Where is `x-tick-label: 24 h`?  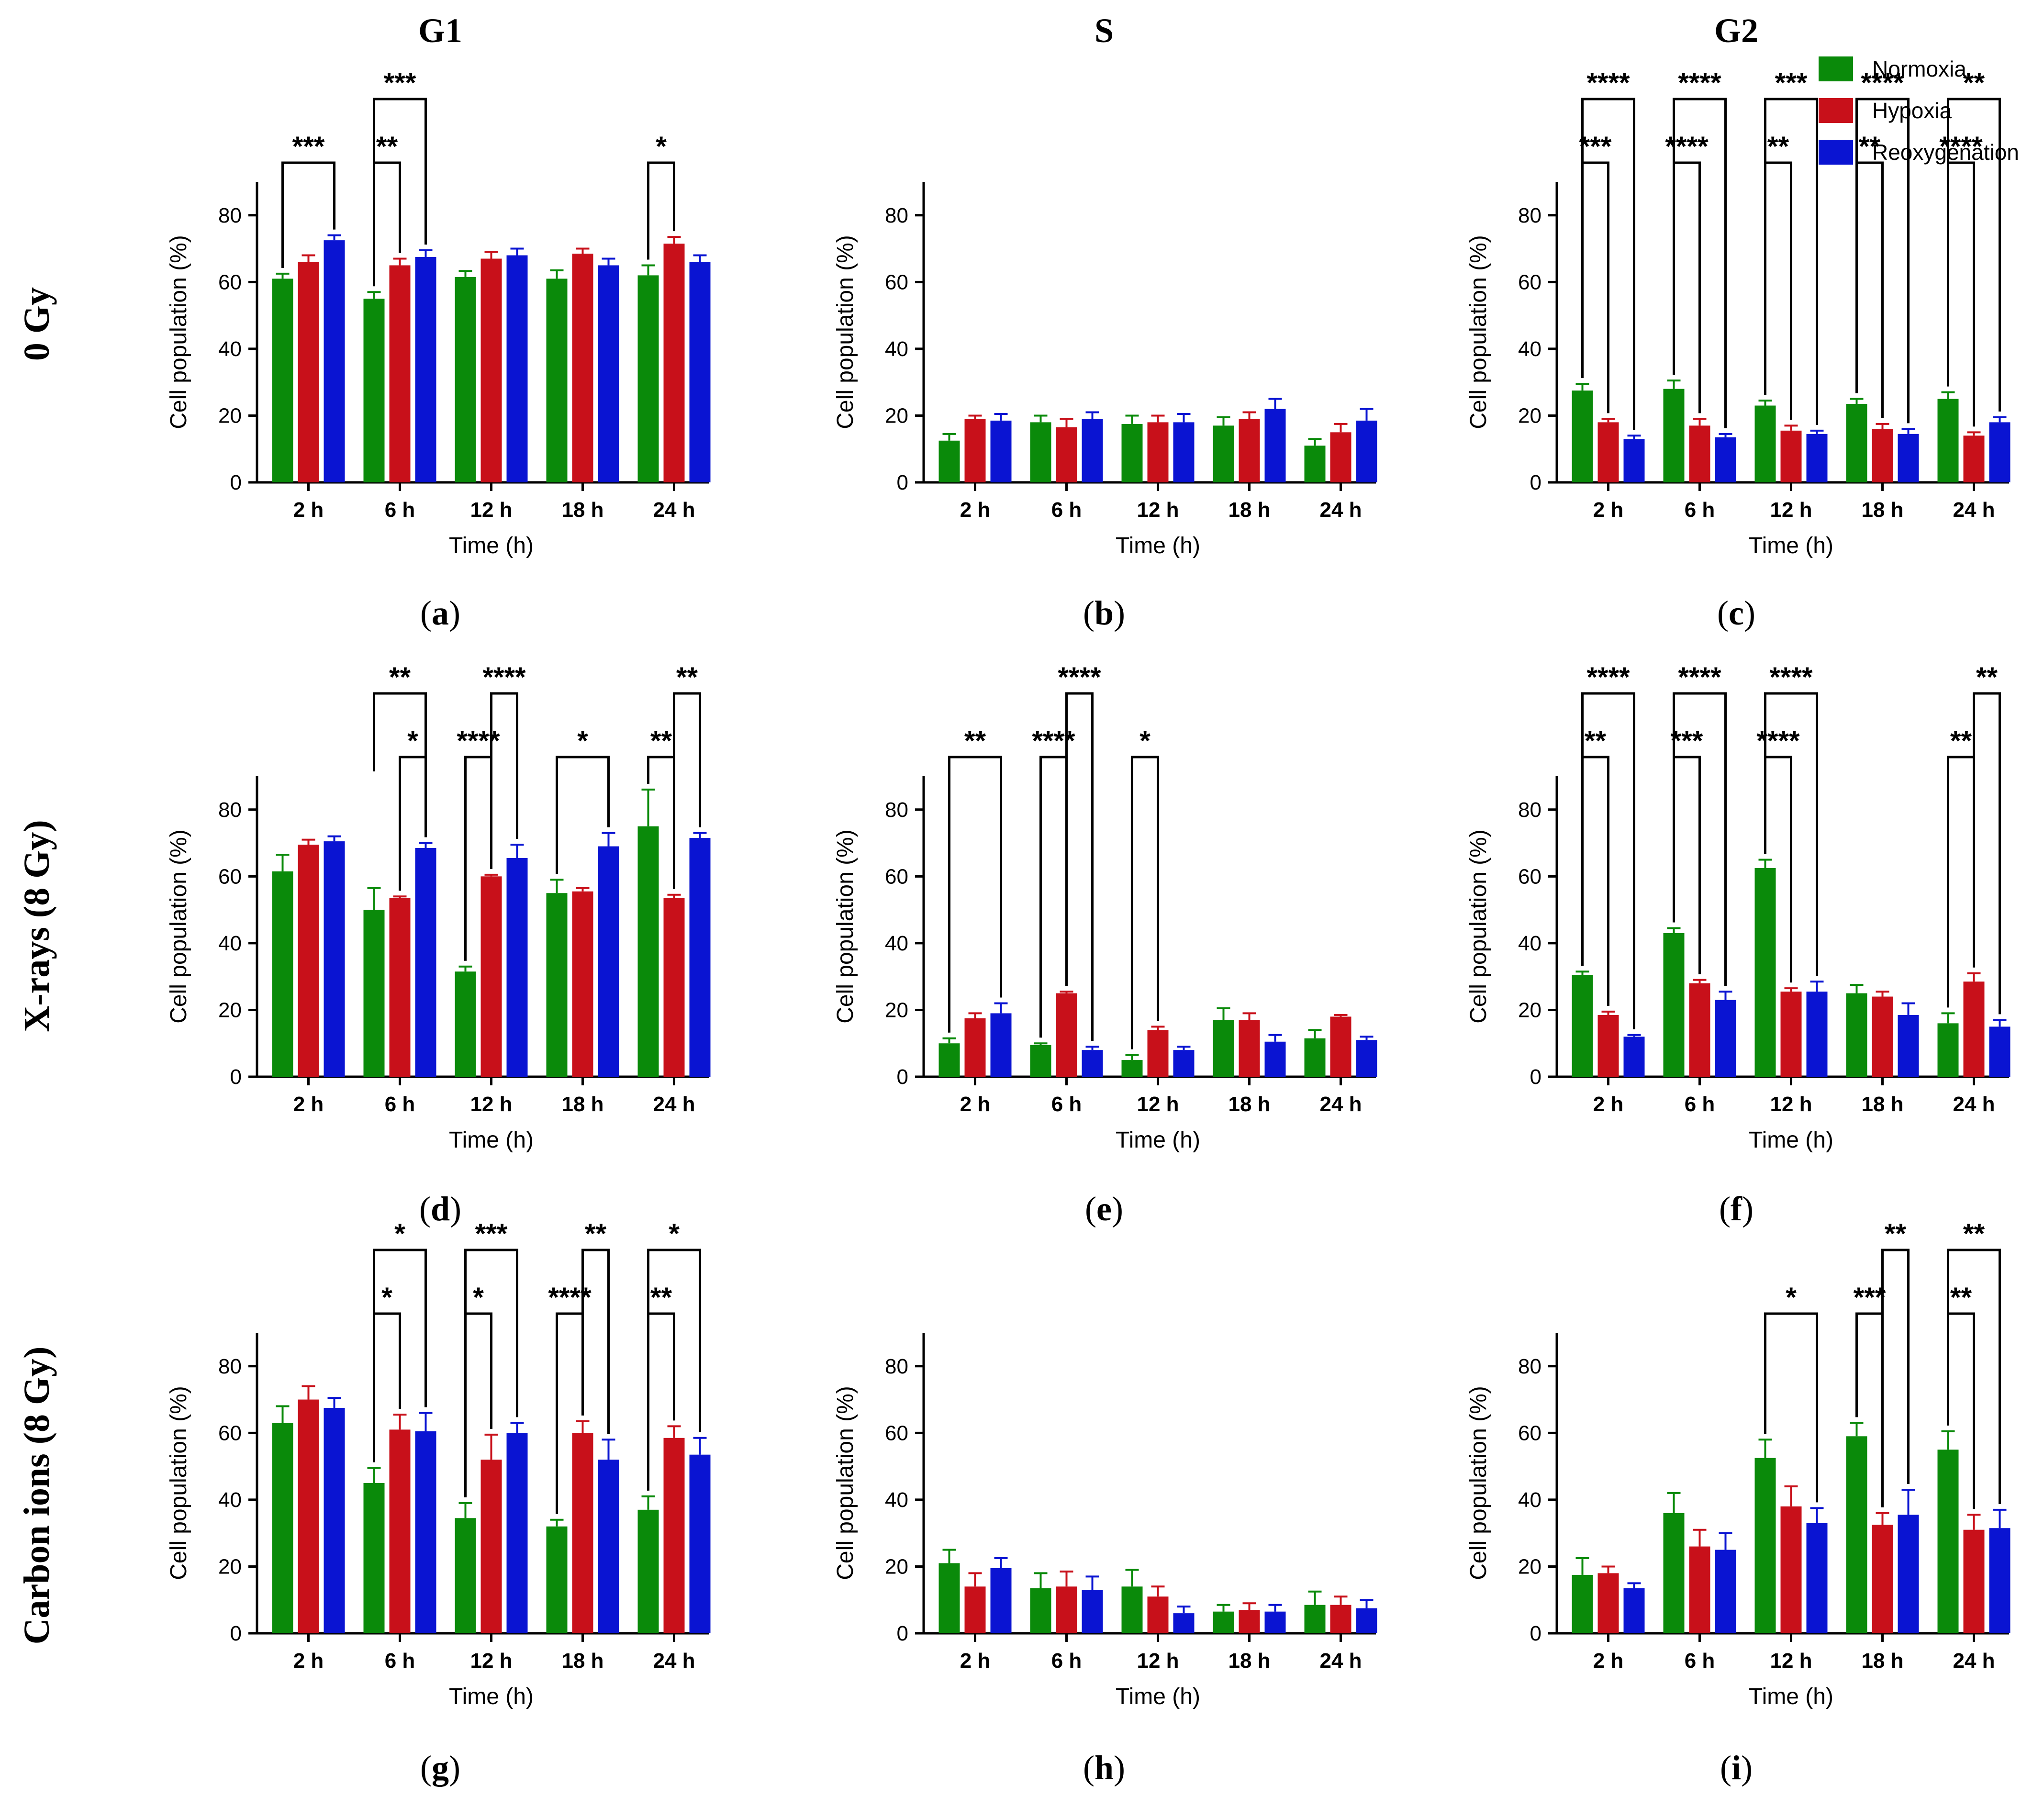
x-tick-label: 24 h is located at coordinates (674, 1661).